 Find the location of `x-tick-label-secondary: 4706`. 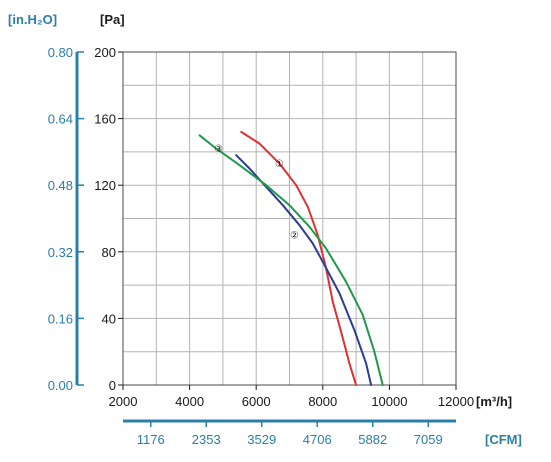

x-tick-label-secondary: 4706 is located at coordinates (317, 439).